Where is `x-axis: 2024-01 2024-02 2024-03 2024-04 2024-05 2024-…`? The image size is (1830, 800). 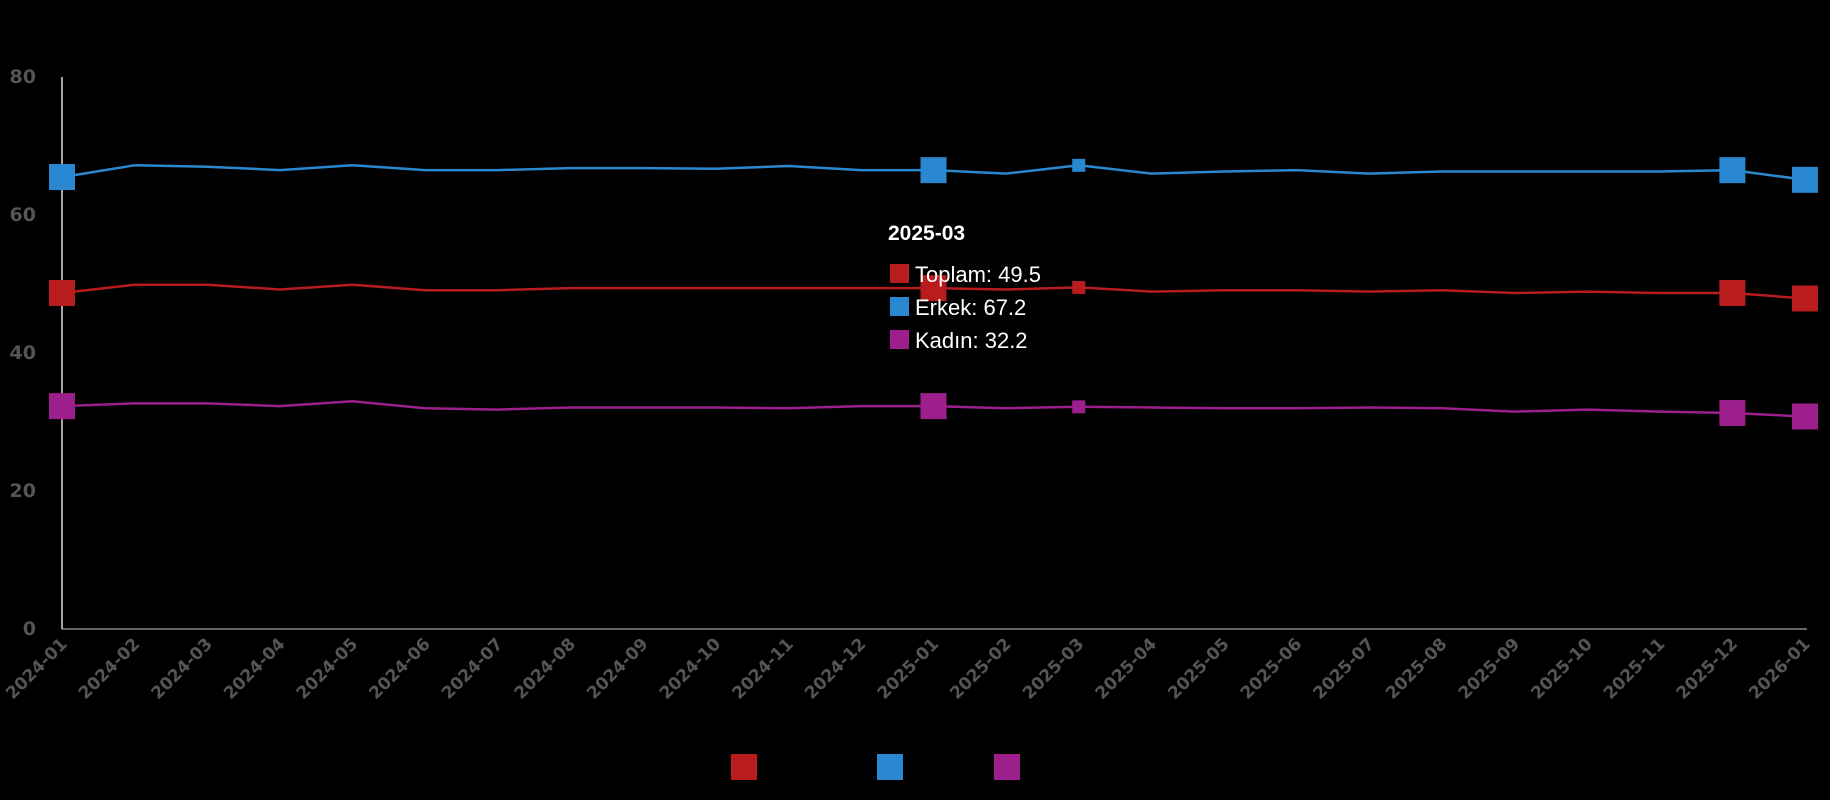 x-axis: 2024-01 2024-02 2024-03 2024-04 2024-05 2024-… is located at coordinates (908, 666).